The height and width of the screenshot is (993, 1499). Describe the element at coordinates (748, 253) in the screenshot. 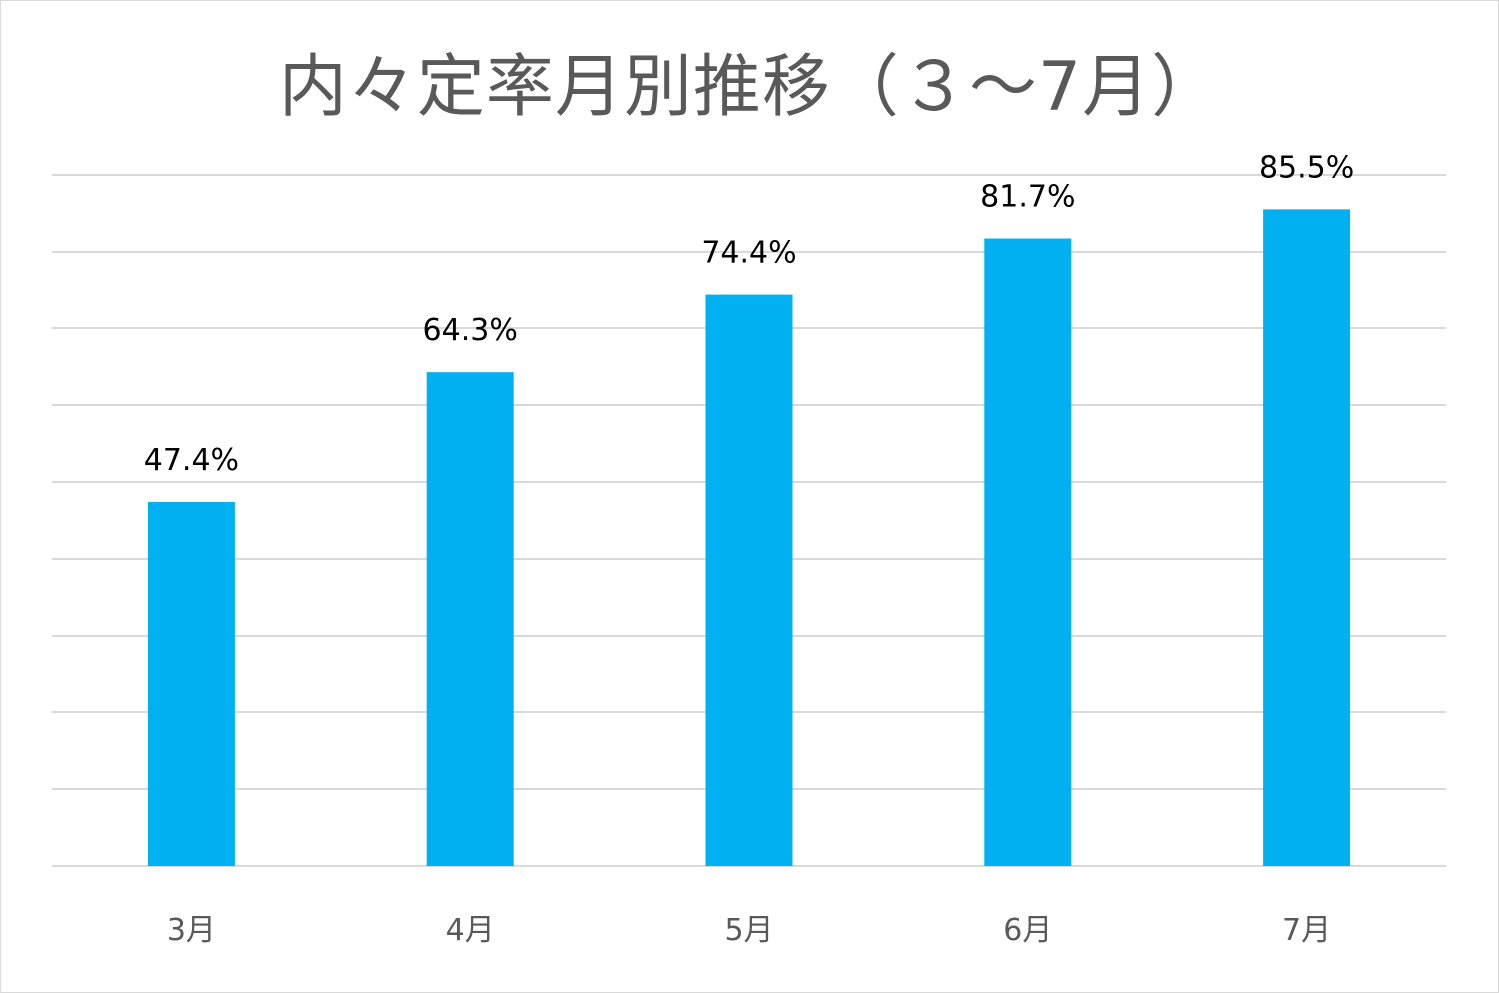

I see `data-label: 74.4%` at that location.